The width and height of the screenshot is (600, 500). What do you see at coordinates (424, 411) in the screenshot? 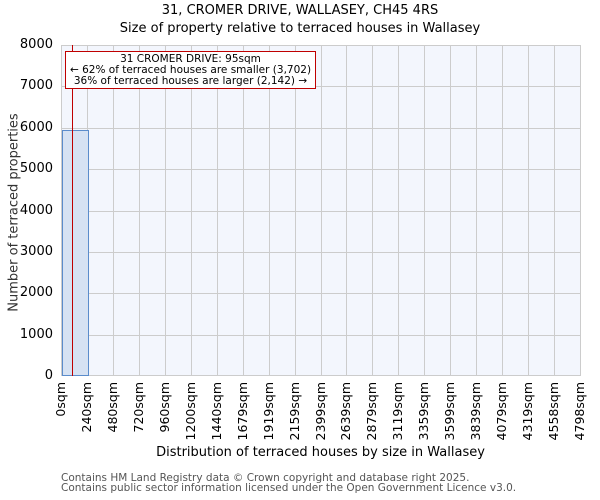
I see `x-tick-label: 3359sqm` at bounding box center [424, 411].